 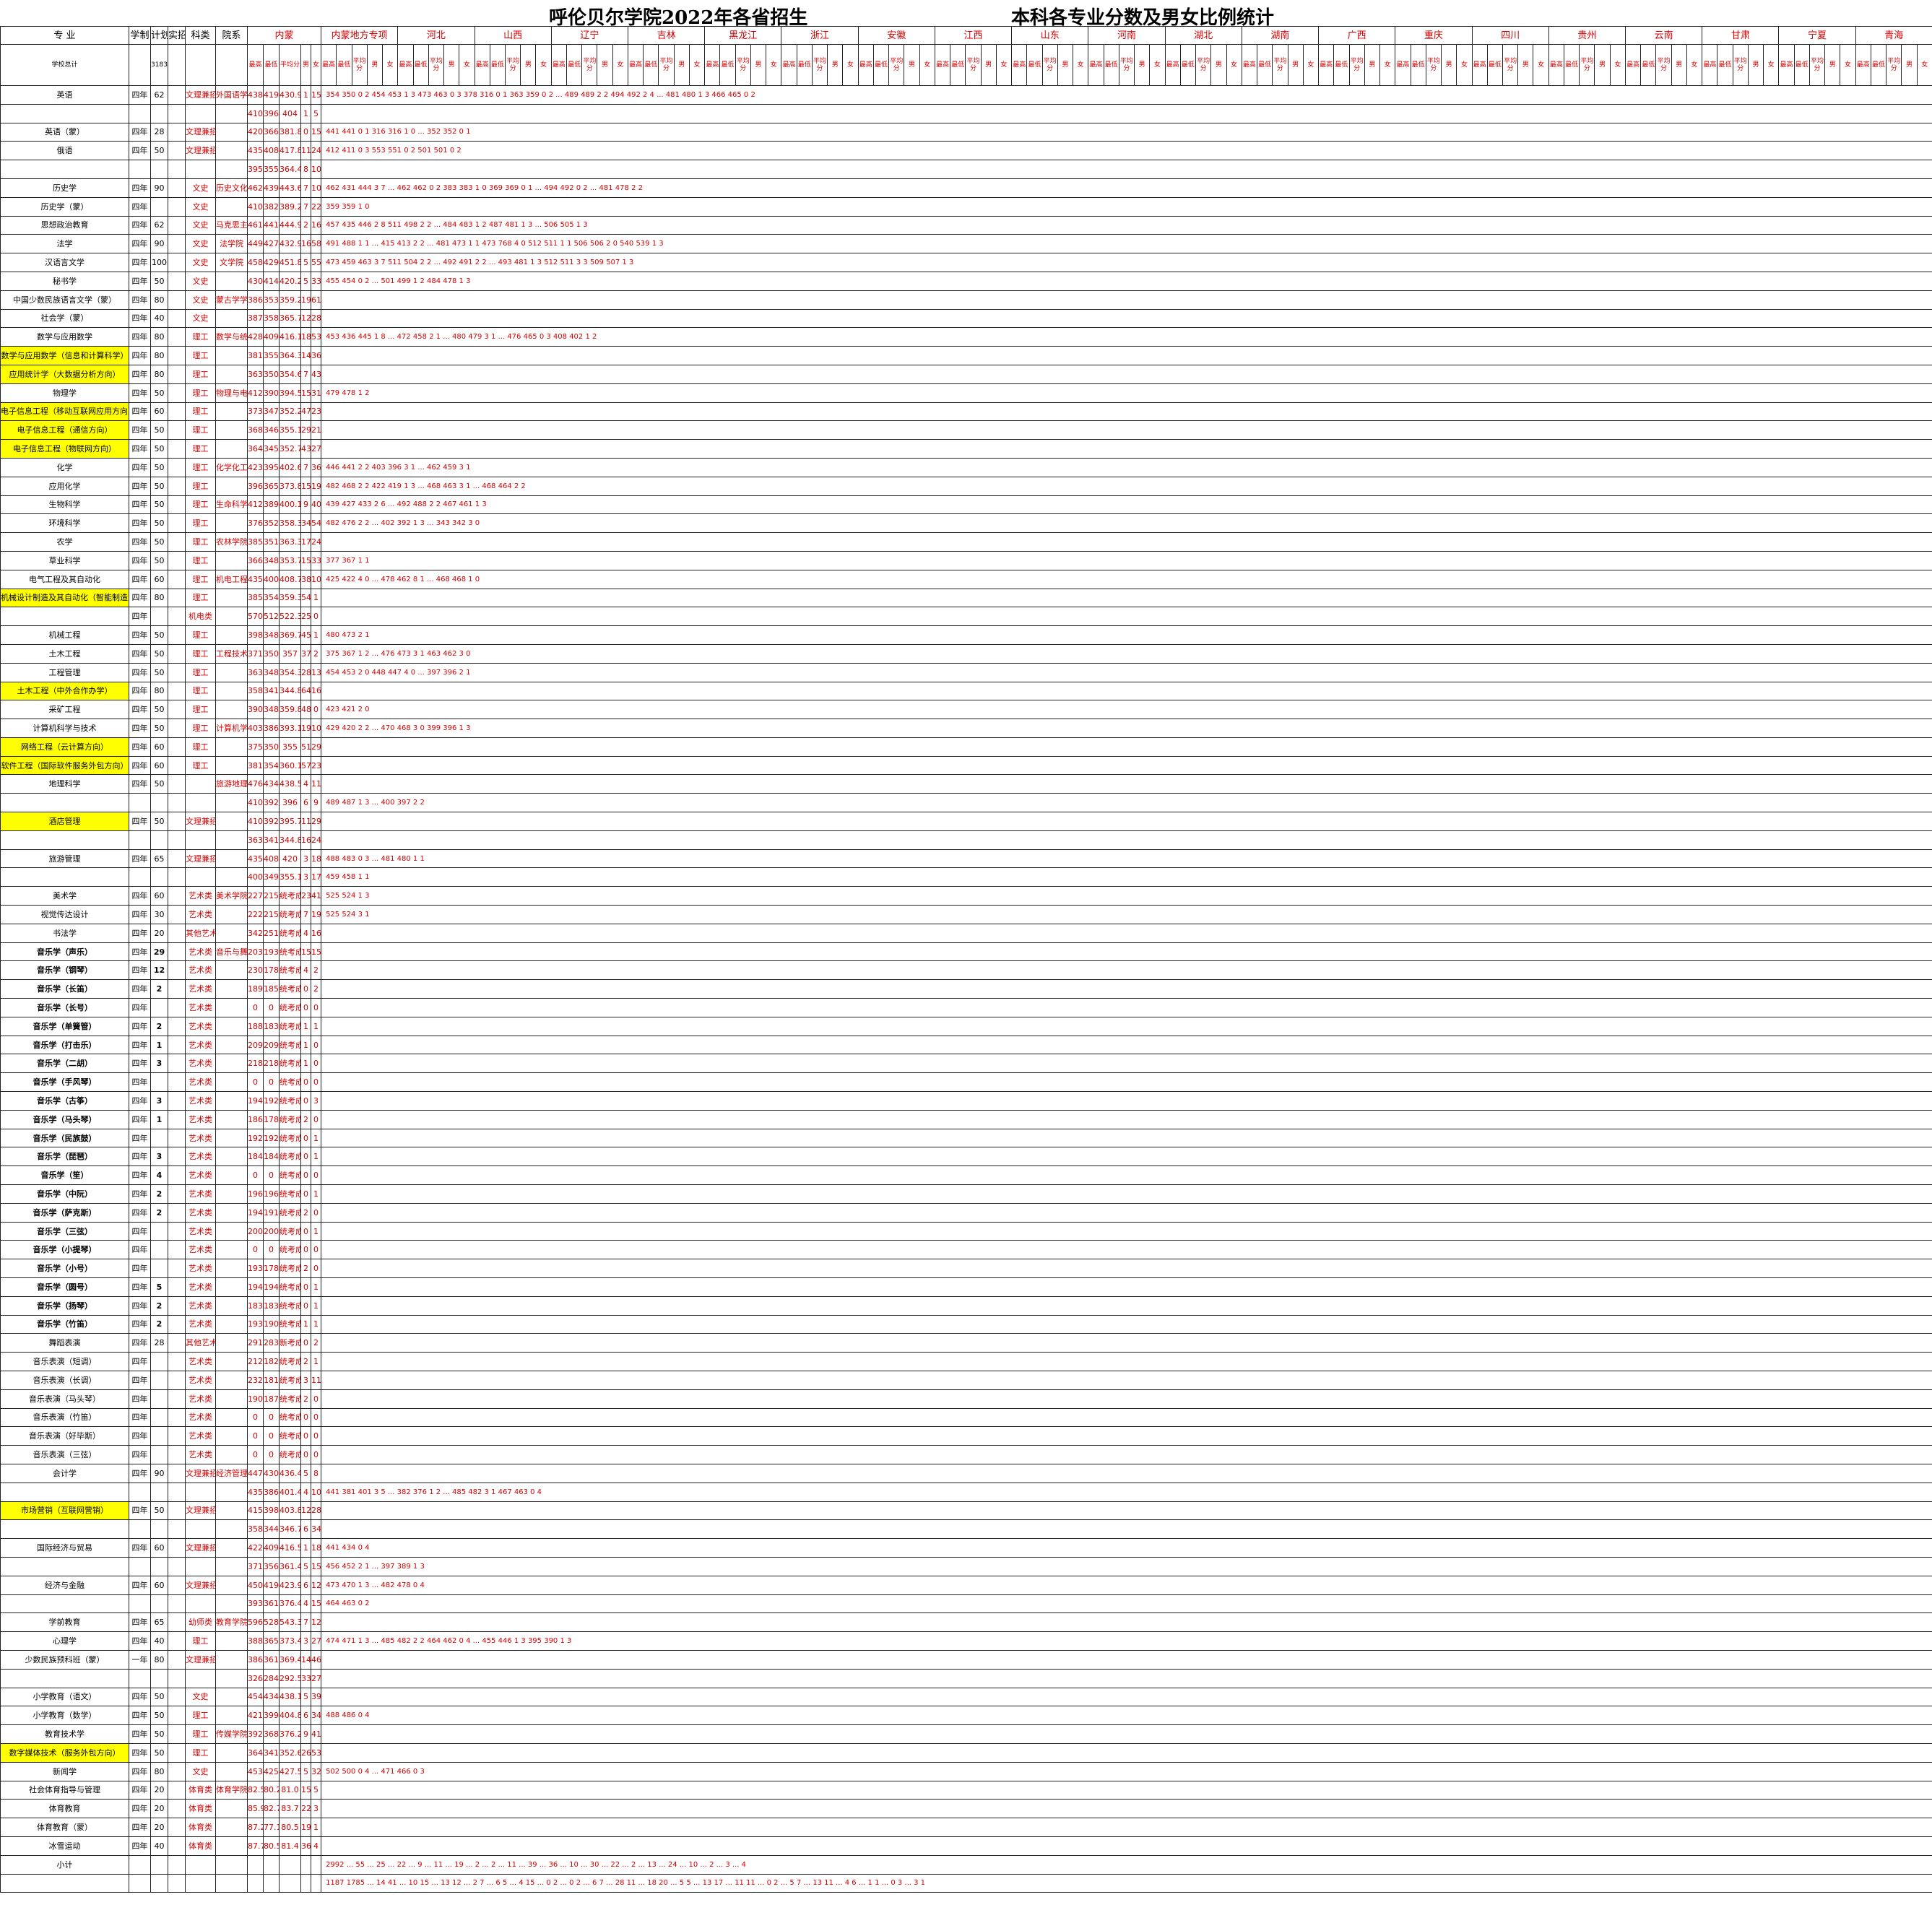 What do you see at coordinates (271, 784) in the screenshot?
I see `nm-score-cell: 434` at bounding box center [271, 784].